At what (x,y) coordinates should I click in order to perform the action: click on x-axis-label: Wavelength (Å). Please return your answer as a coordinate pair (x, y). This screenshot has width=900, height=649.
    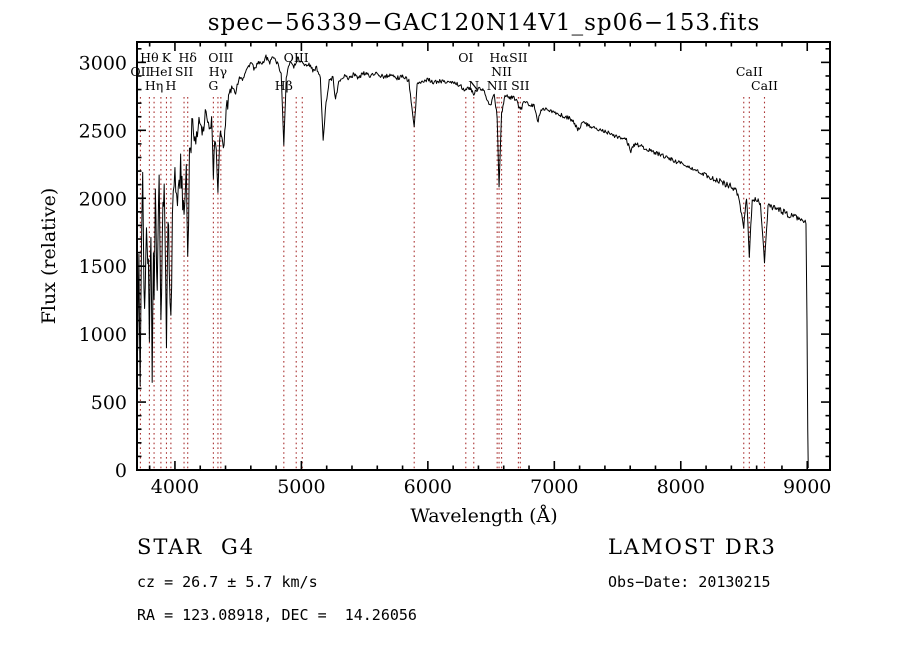
    Looking at the image, I should click on (483, 516).